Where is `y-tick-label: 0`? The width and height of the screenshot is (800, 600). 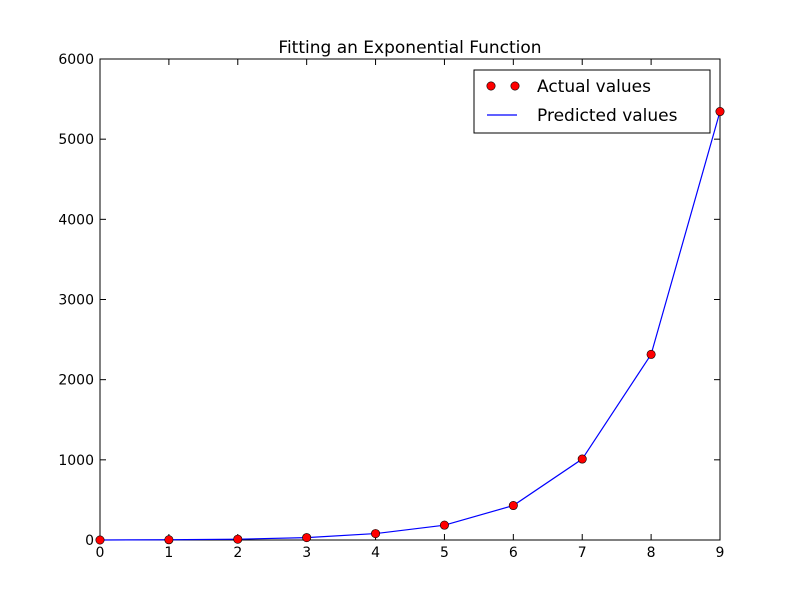
y-tick-label: 0 is located at coordinates (89, 541).